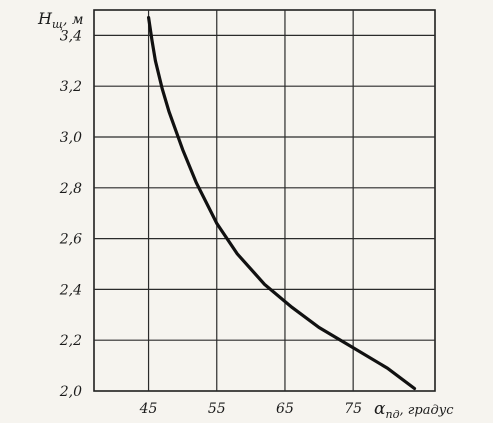 The height and width of the screenshot is (423, 493). Describe the element at coordinates (73, 20) in the screenshot. I see `y-axis-label-unit: , м` at that location.